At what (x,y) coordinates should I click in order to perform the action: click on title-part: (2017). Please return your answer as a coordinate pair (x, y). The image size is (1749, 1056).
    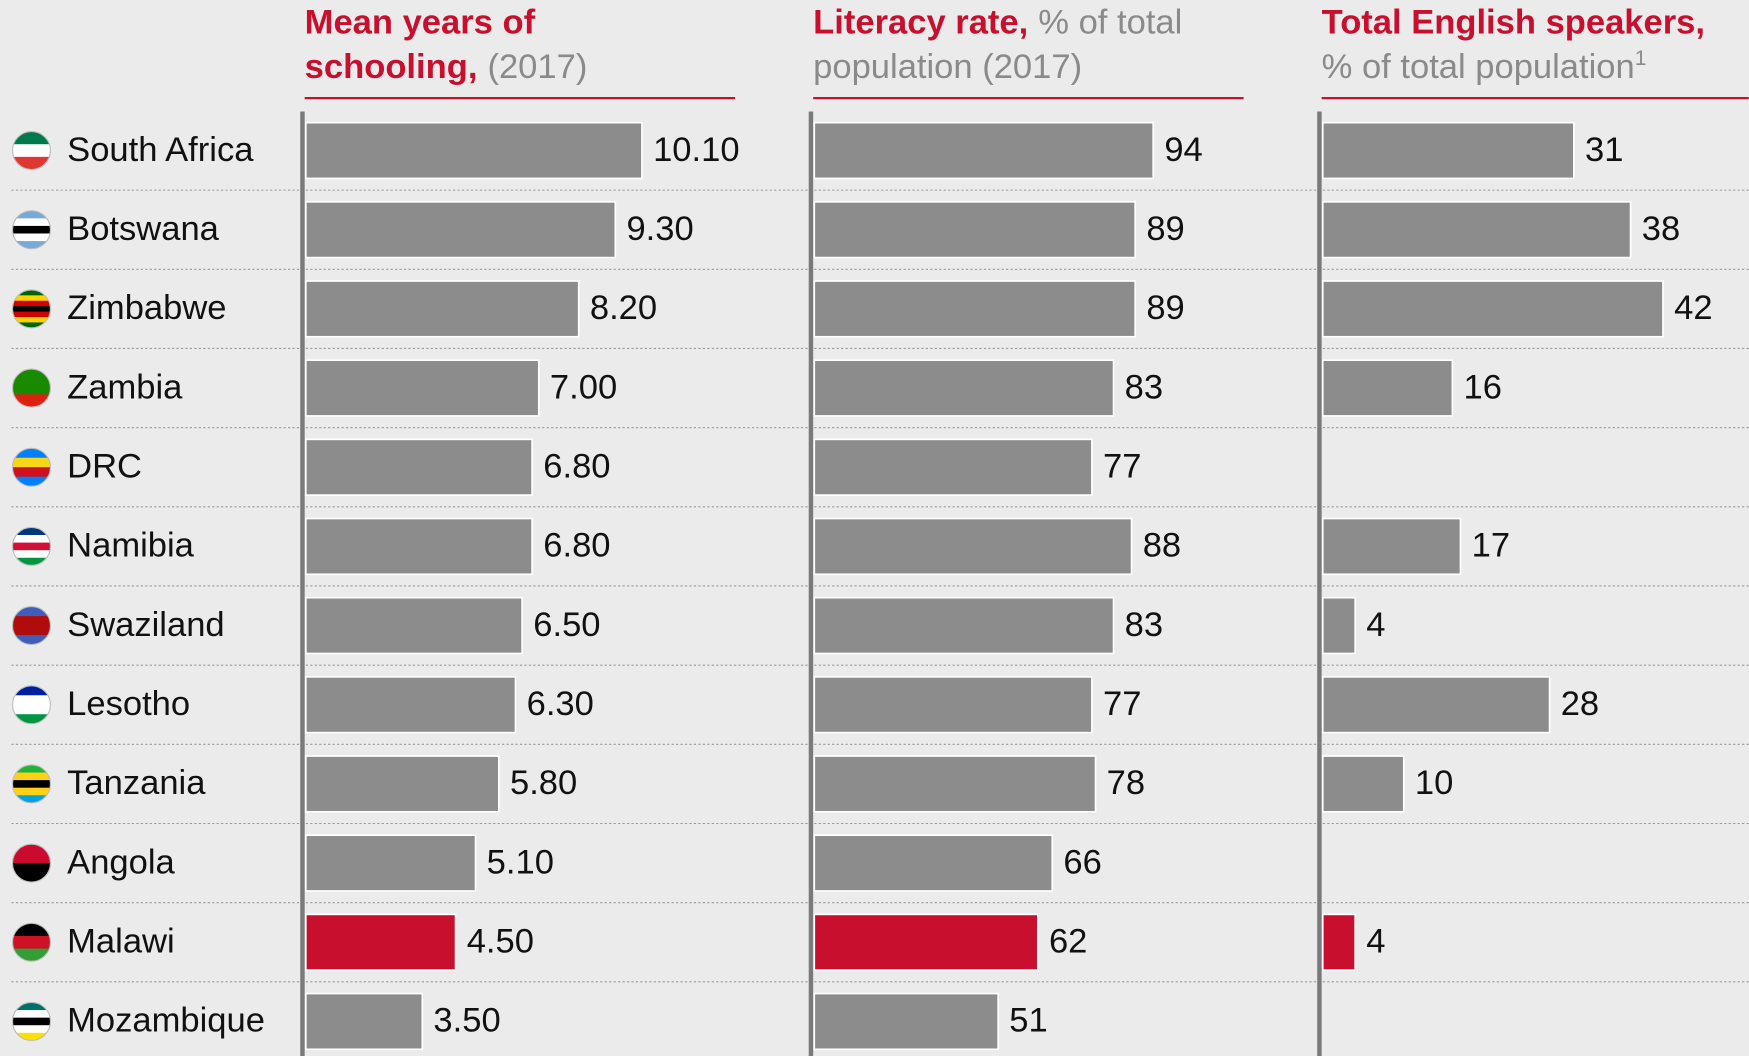
    Looking at the image, I should click on (537, 67).